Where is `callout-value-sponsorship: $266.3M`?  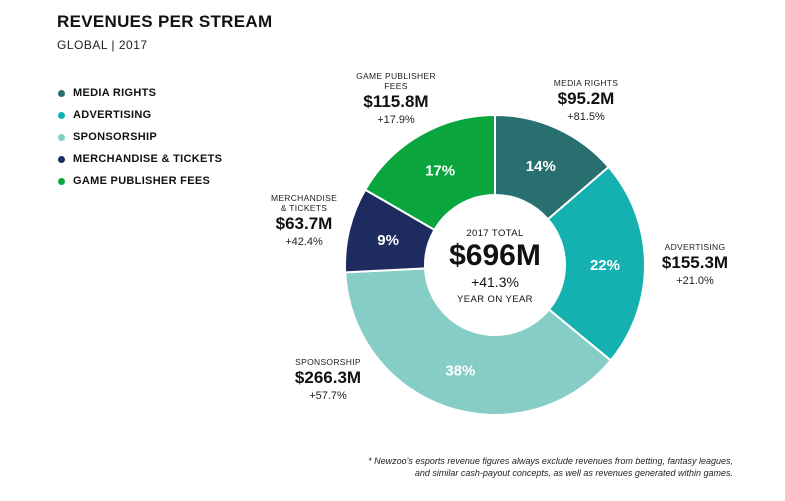 callout-value-sponsorship: $266.3M is located at coordinates (328, 377).